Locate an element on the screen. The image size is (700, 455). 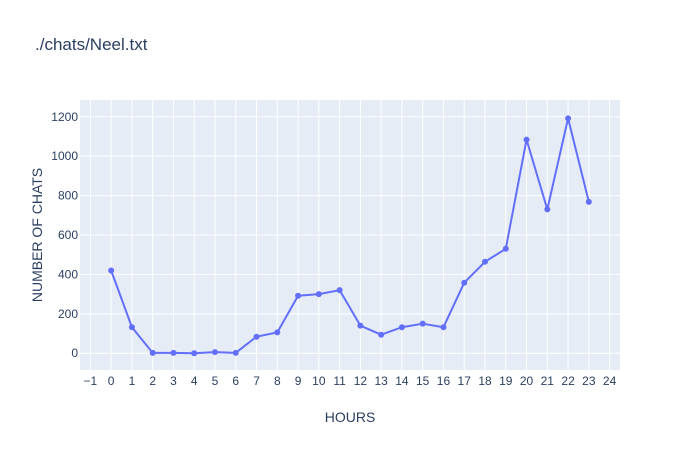
x-tick-label: 15 is located at coordinates (423, 381).